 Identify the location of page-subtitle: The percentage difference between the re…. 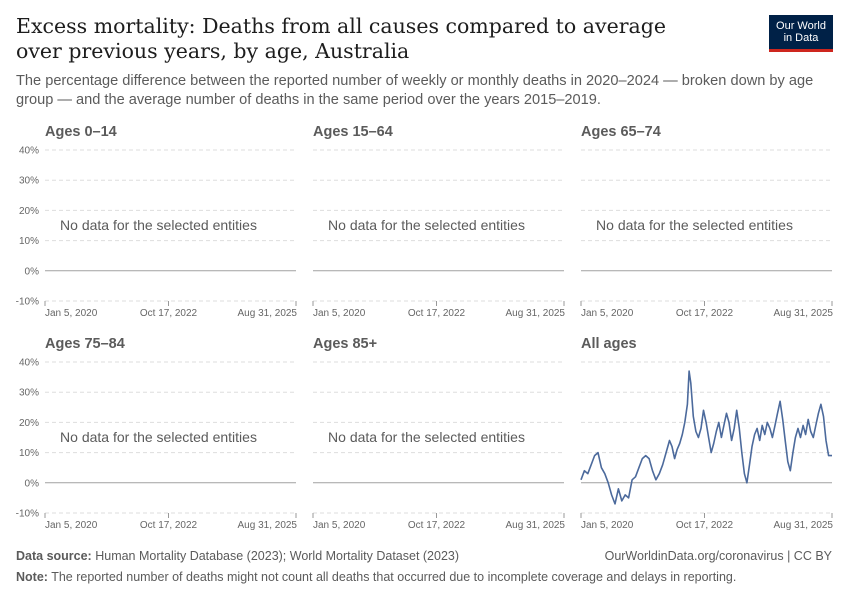
(415, 90).